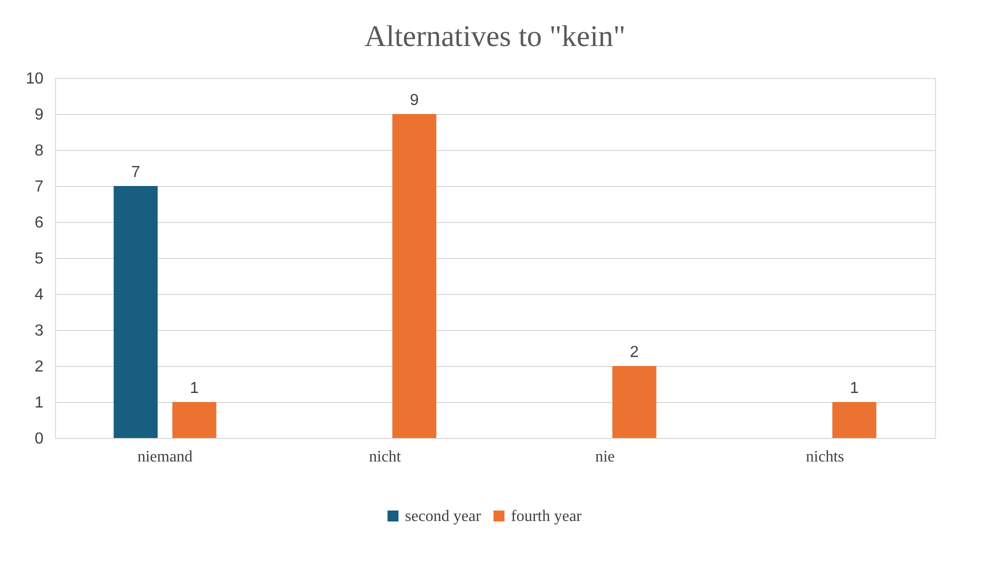  What do you see at coordinates (39, 259) in the screenshot?
I see `y-tick-label: 5` at bounding box center [39, 259].